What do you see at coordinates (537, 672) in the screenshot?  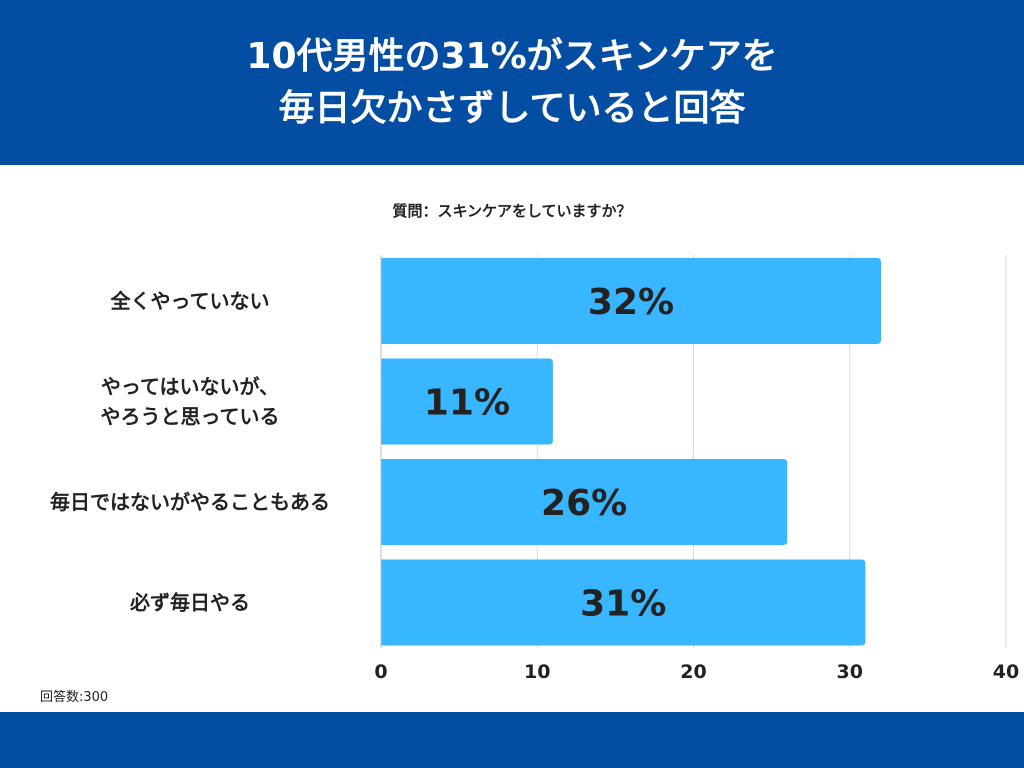 I see `x-tick-label-1: 10` at bounding box center [537, 672].